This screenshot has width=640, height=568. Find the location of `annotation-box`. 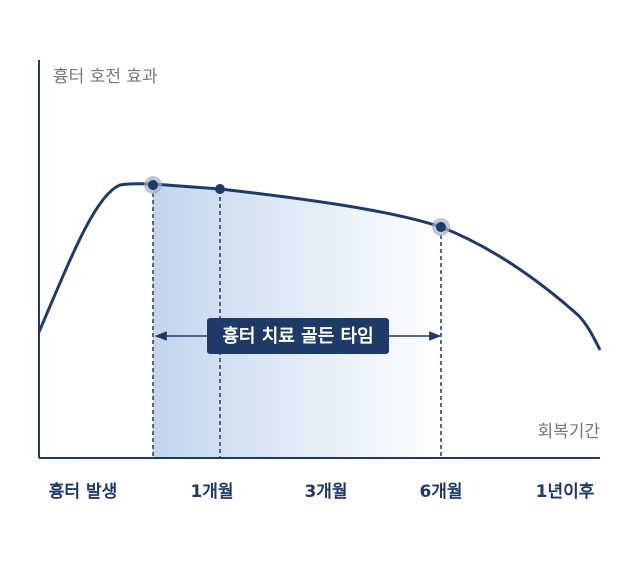

annotation-box is located at coordinates (298, 336).